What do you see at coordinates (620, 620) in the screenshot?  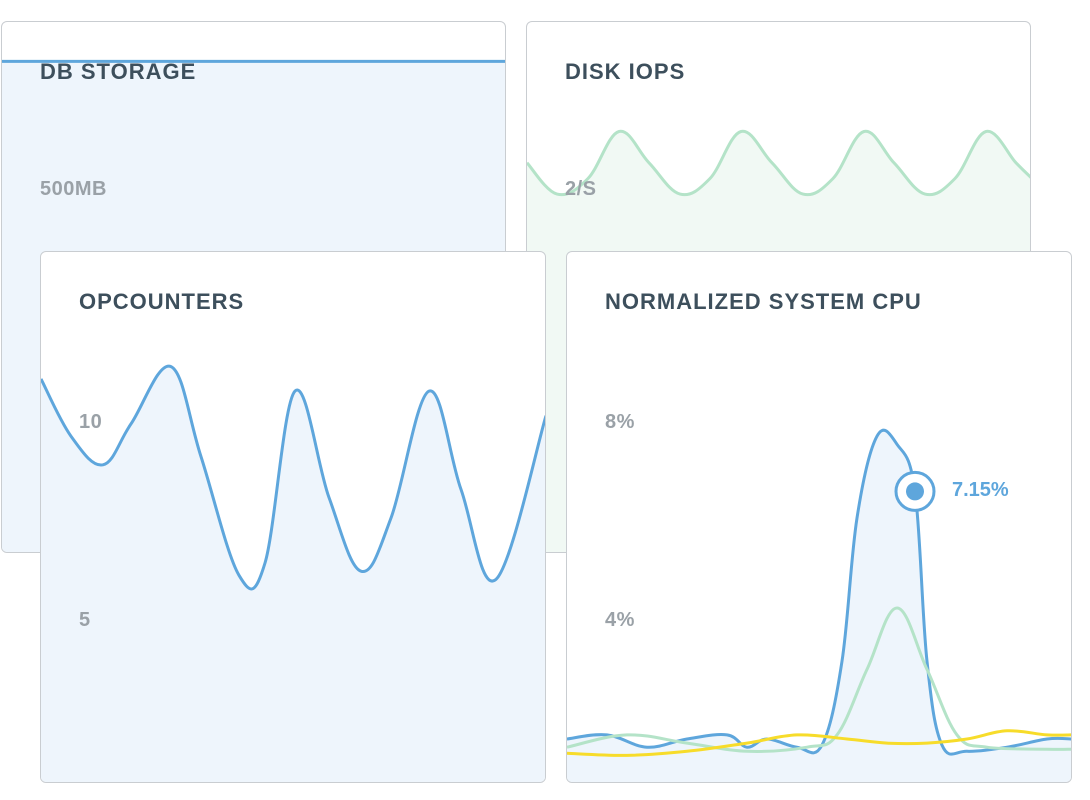 I see `cpu-tick-4: 4%` at bounding box center [620, 620].